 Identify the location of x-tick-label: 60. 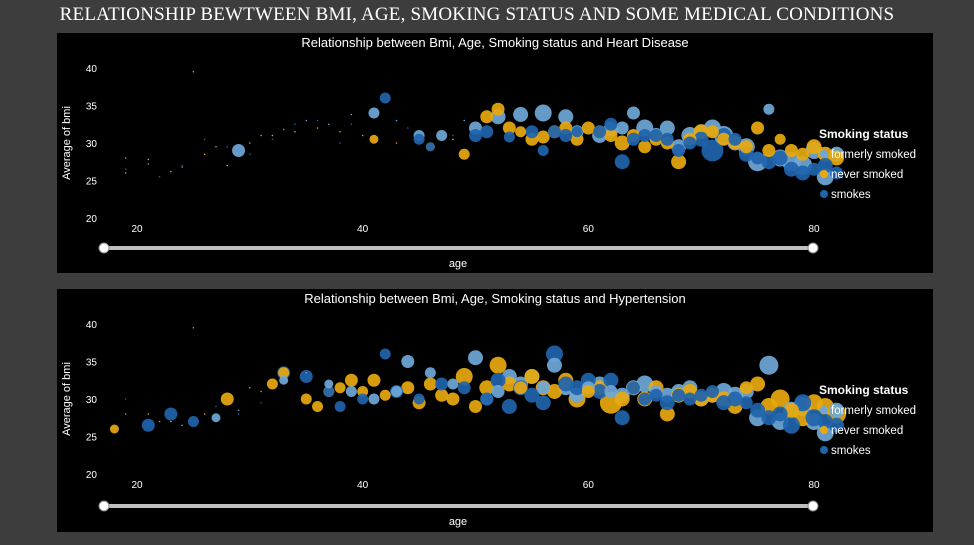
(589, 229).